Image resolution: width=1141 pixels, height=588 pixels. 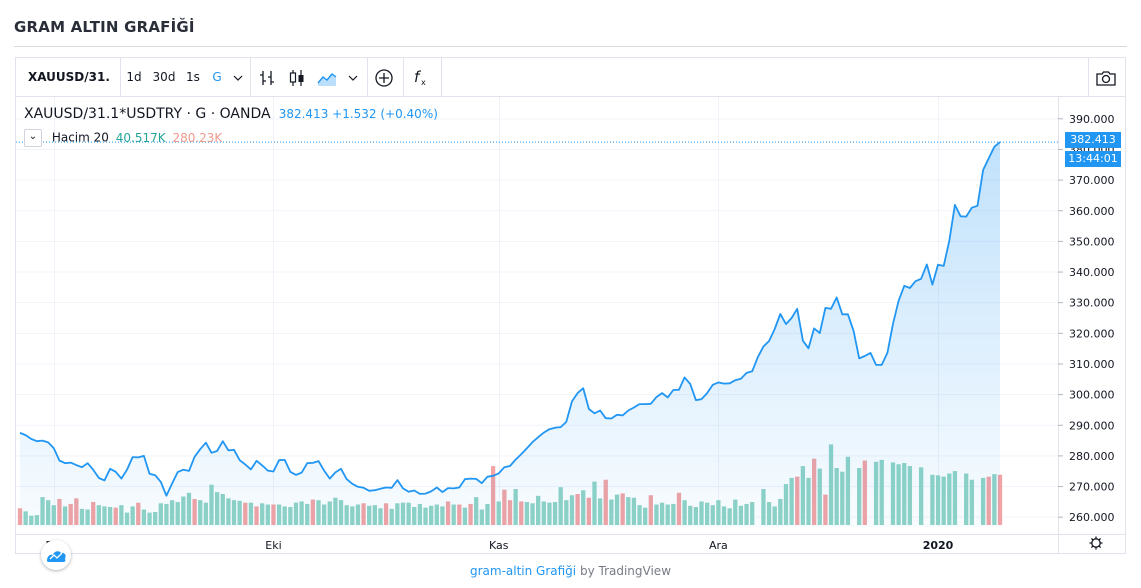 What do you see at coordinates (499, 545) in the screenshot?
I see `time-axis-label: Kas` at bounding box center [499, 545].